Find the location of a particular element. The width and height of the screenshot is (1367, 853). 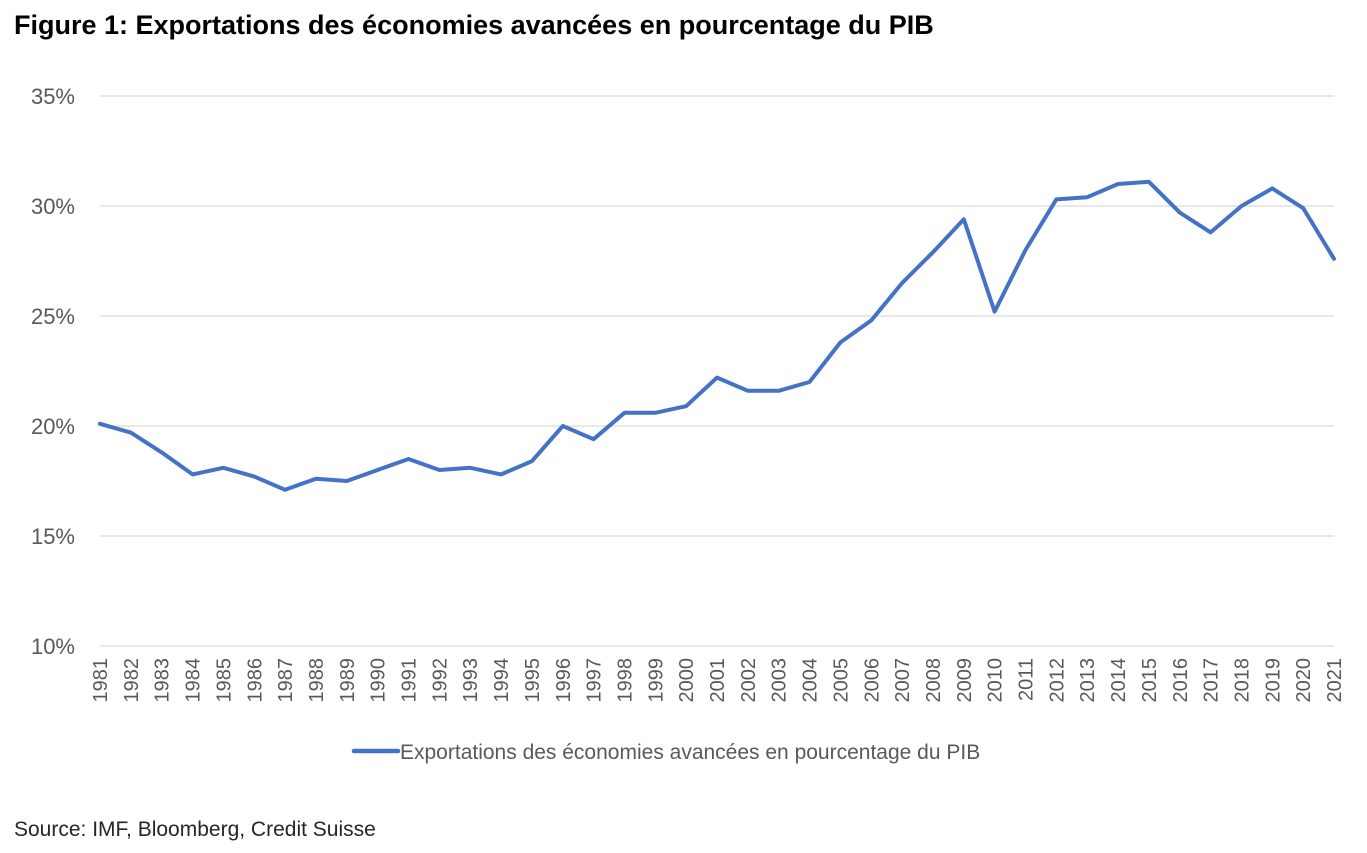

source-note: Source: IMF, Bloomberg, Credit Suisse is located at coordinates (195, 829).